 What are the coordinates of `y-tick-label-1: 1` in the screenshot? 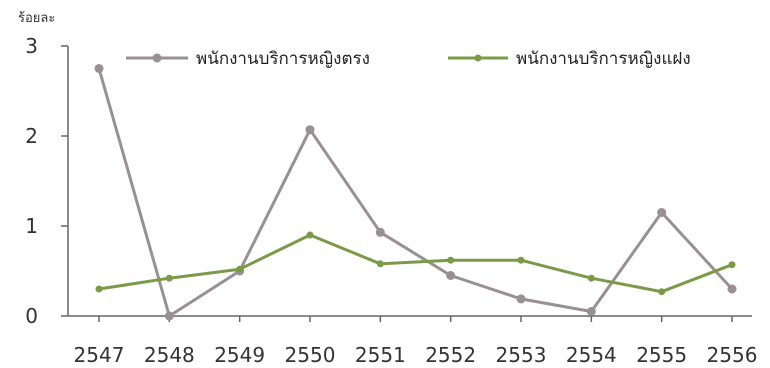 It's located at (31, 226).